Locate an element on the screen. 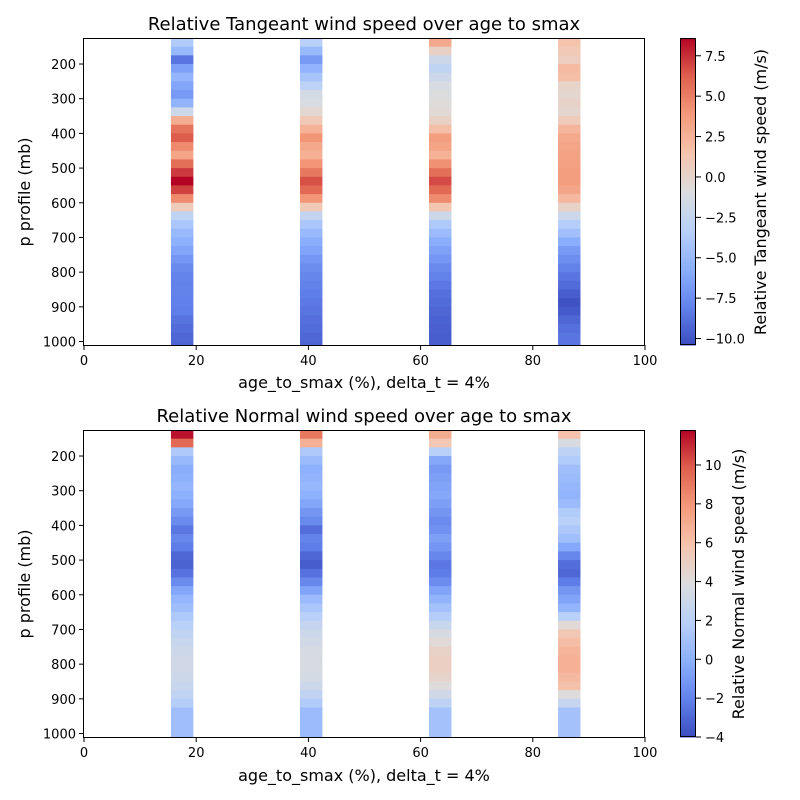 The width and height of the screenshot is (800, 800). x-tick-label: 20 is located at coordinates (196, 361).